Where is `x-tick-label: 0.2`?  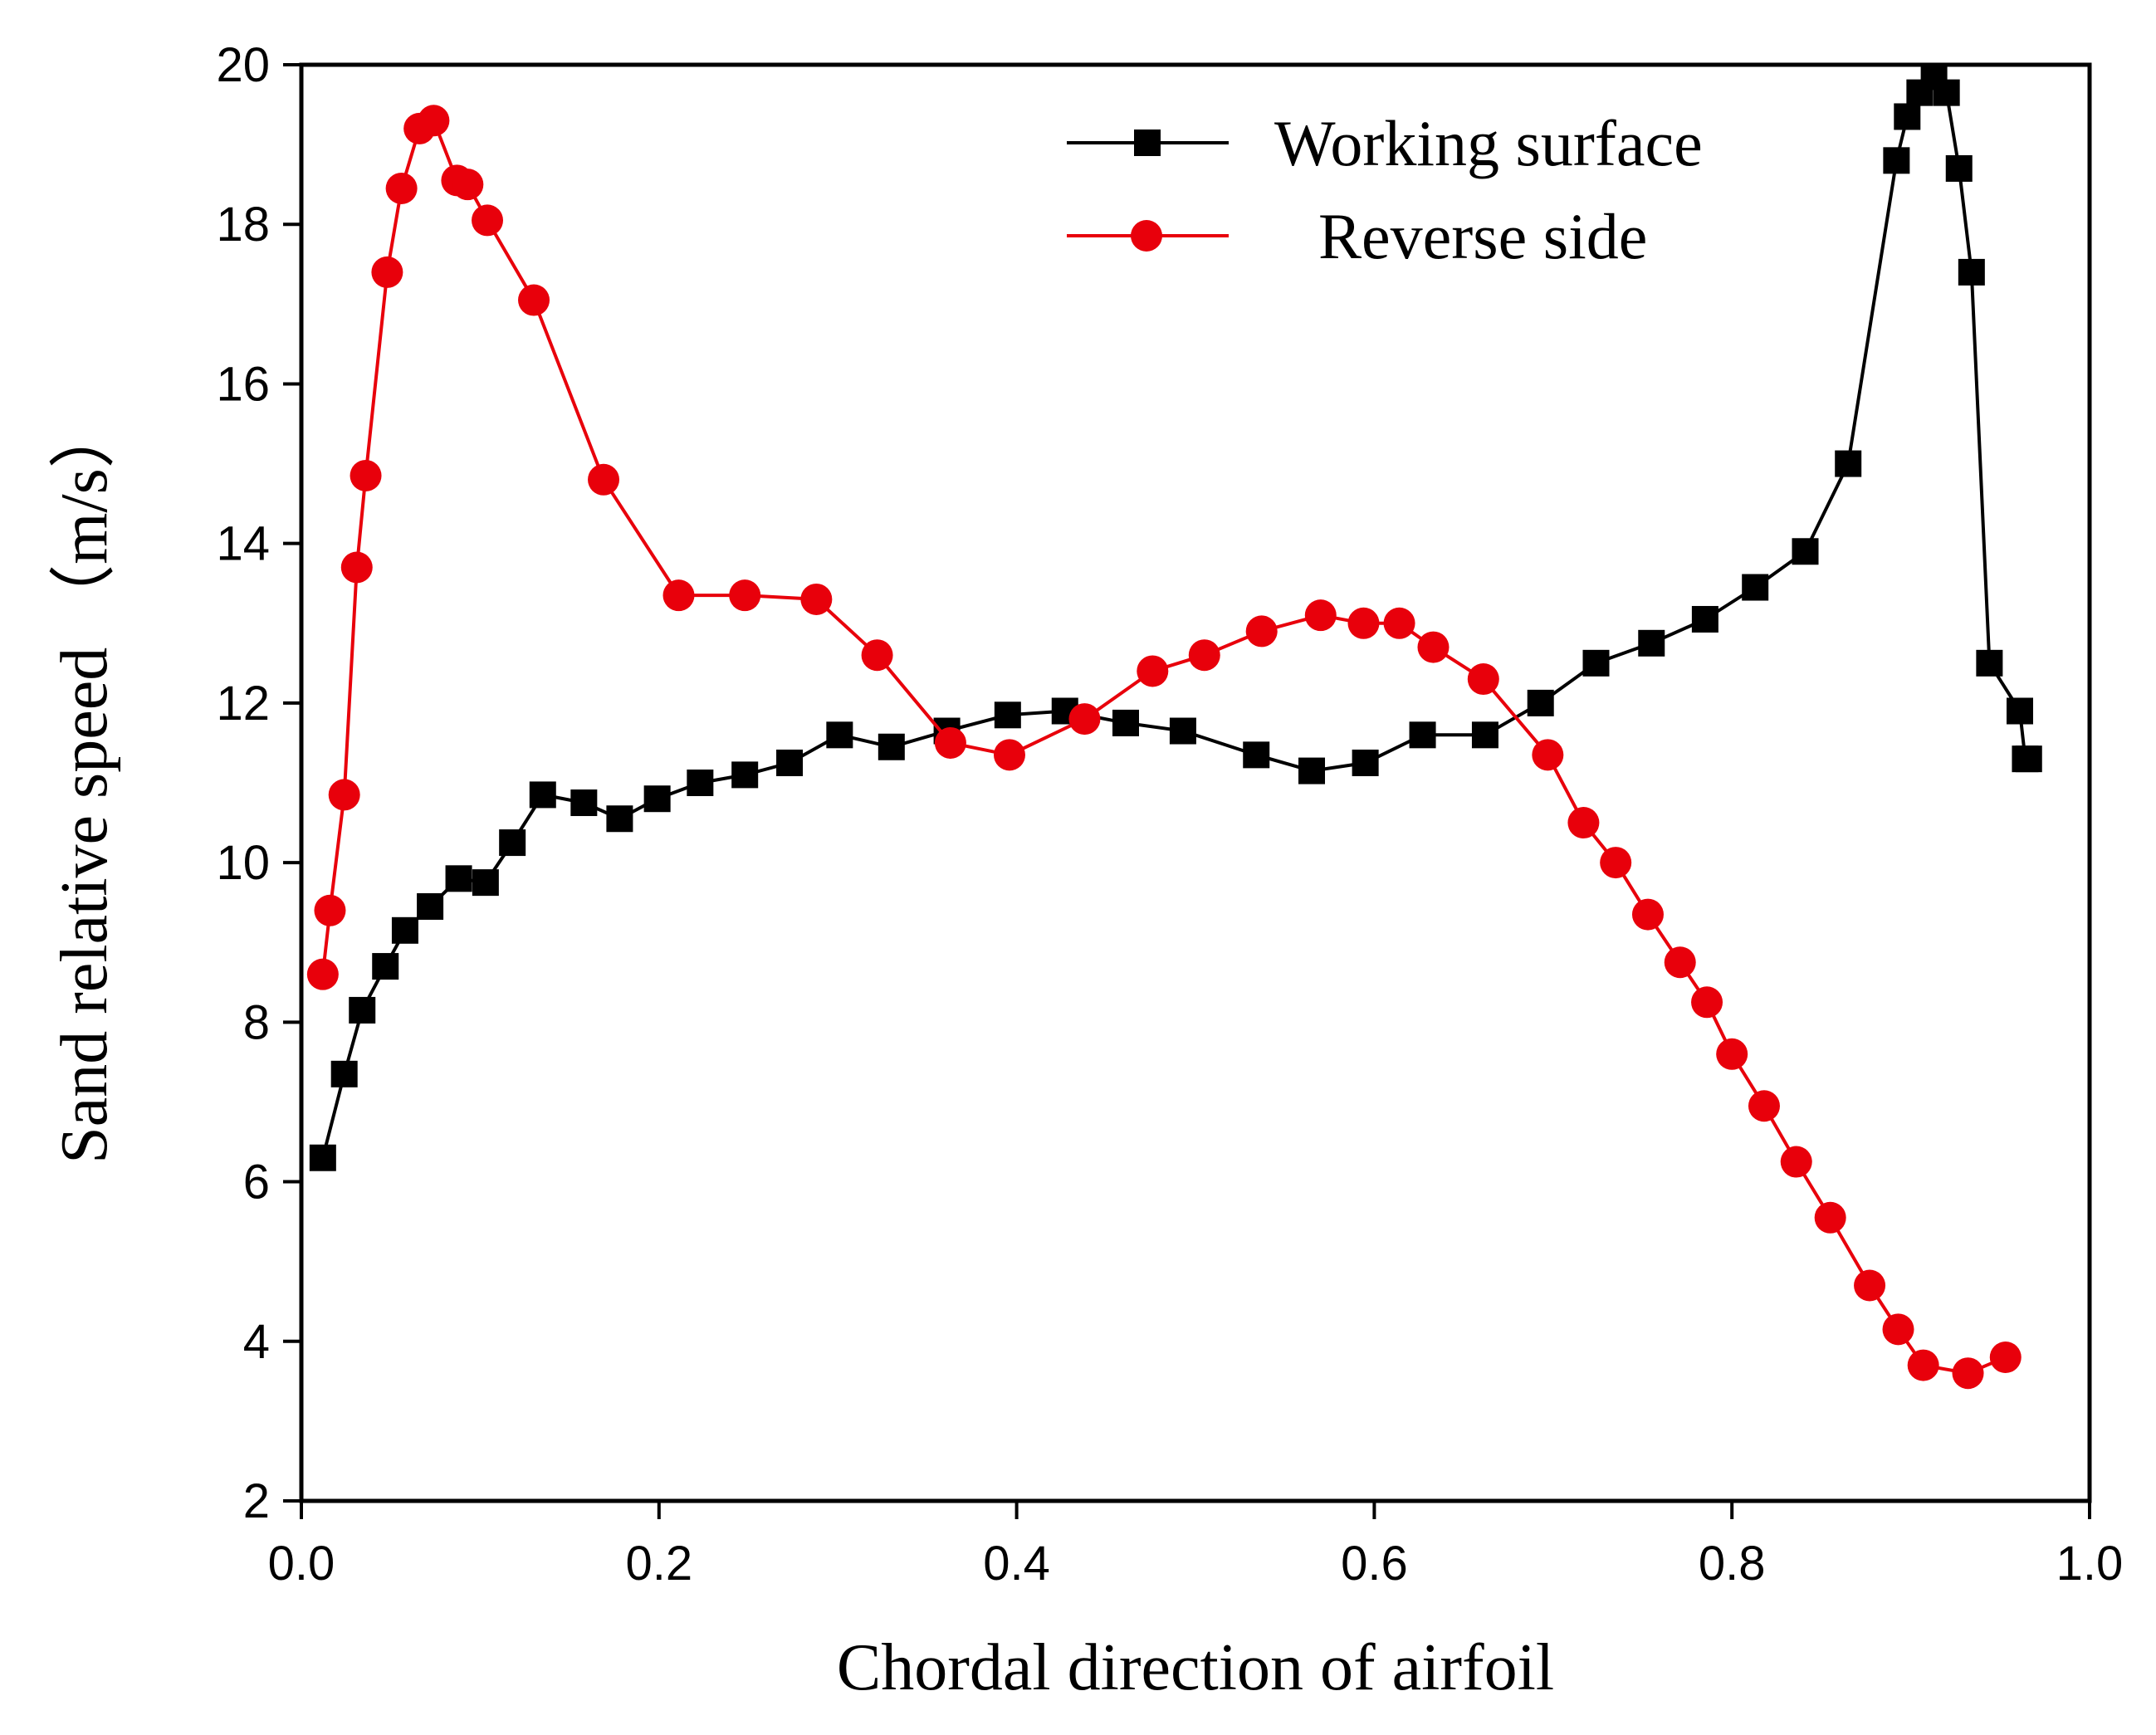 x-tick-label: 0.2 is located at coordinates (659, 1564).